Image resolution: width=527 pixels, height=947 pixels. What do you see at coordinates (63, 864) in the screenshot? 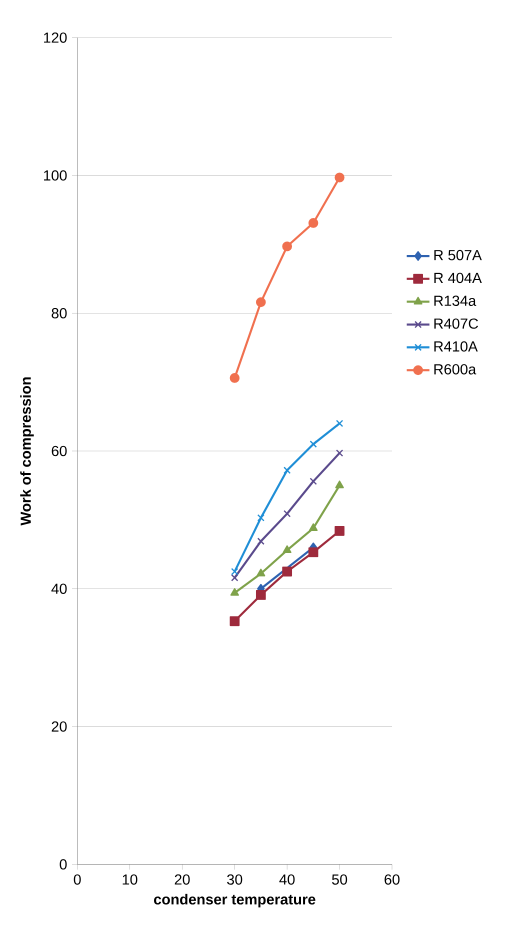
I see `y-tick-label: 0` at bounding box center [63, 864].